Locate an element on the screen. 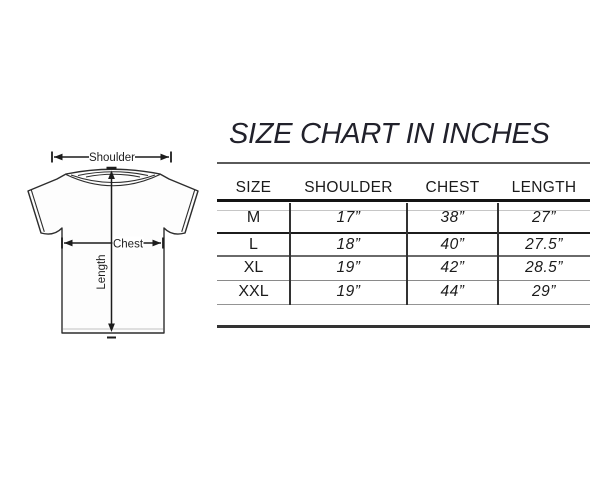  col-header-shoulder: SHOULDER is located at coordinates (348, 187).